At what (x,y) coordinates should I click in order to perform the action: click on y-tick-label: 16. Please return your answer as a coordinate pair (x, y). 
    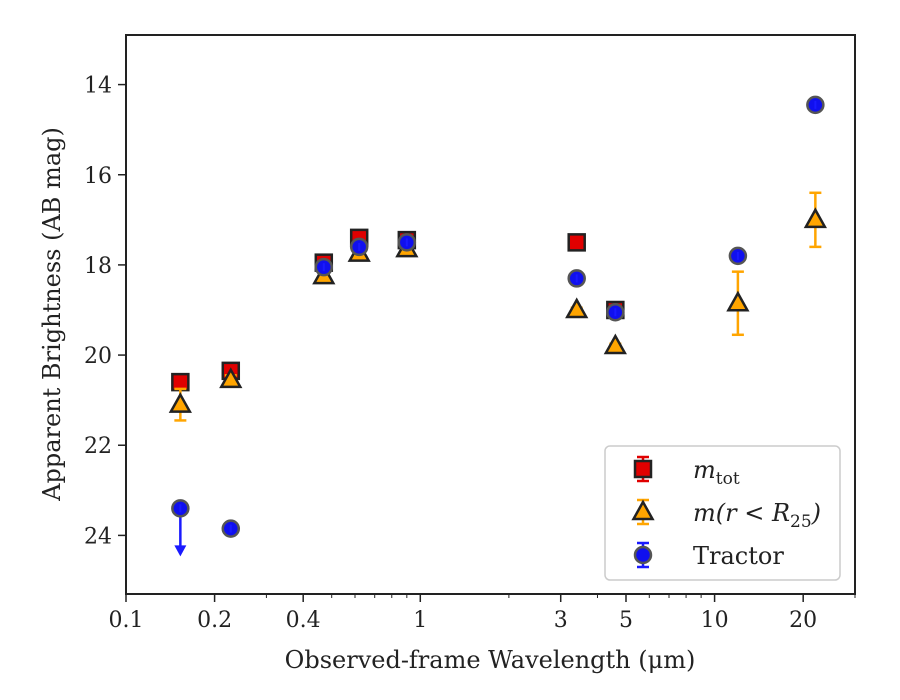
    Looking at the image, I should click on (98, 176).